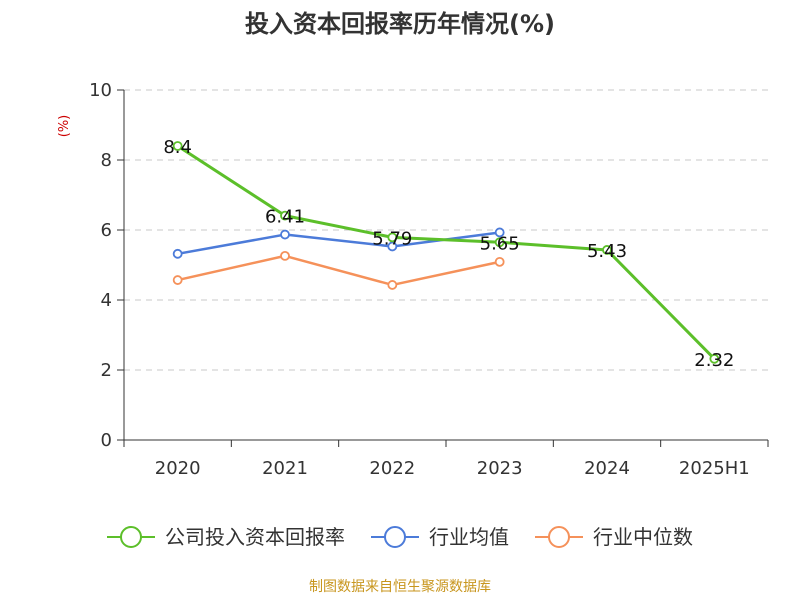 The width and height of the screenshot is (800, 600). I want to click on data-label: 5.79, so click(392, 238).